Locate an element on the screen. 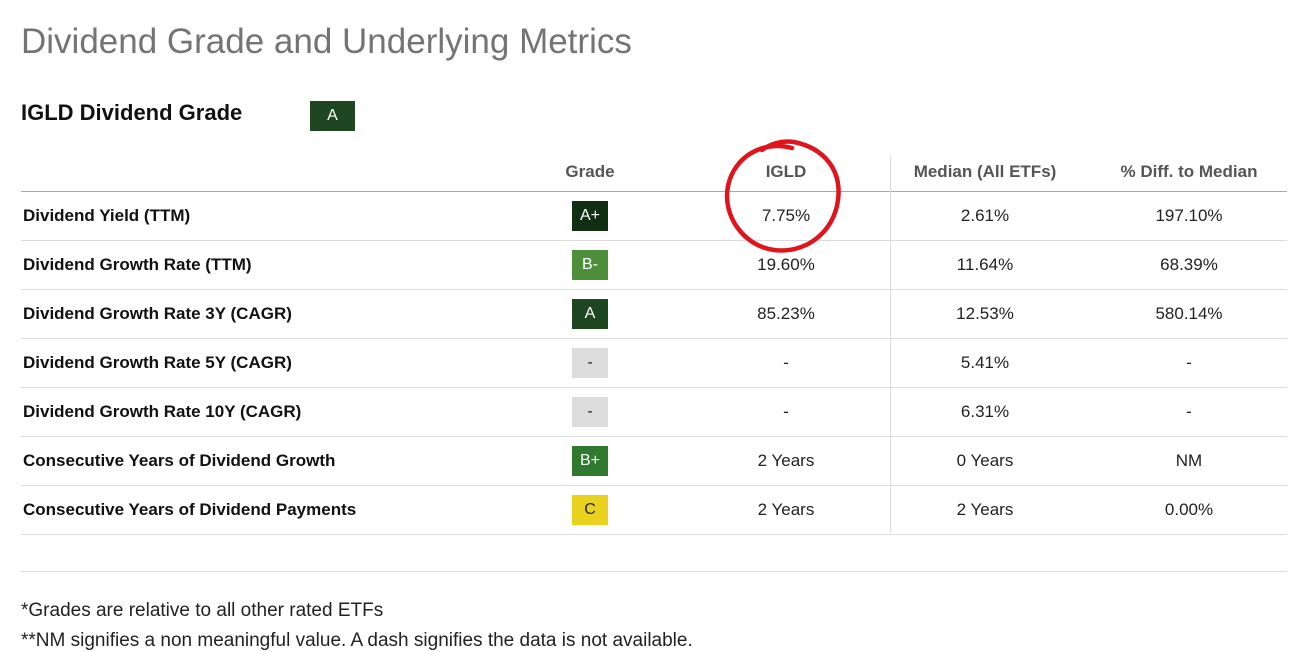 This screenshot has width=1305, height=652. igld-value: 19.60% is located at coordinates (786, 264).